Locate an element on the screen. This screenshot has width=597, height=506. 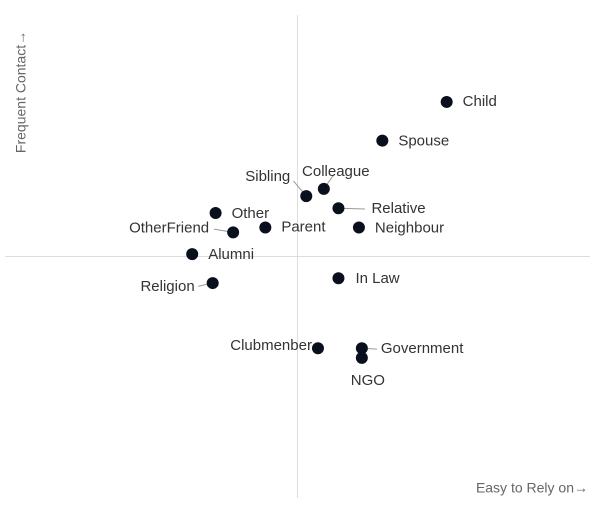
point-label: Other is located at coordinates (251, 213).